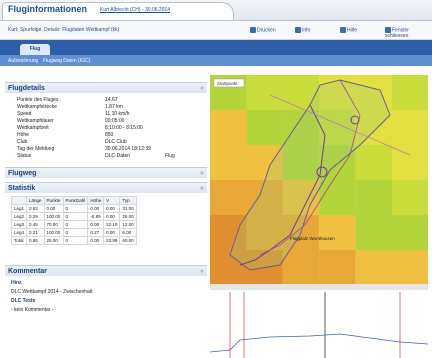  I want to click on profile-chart, so click(319, 325).